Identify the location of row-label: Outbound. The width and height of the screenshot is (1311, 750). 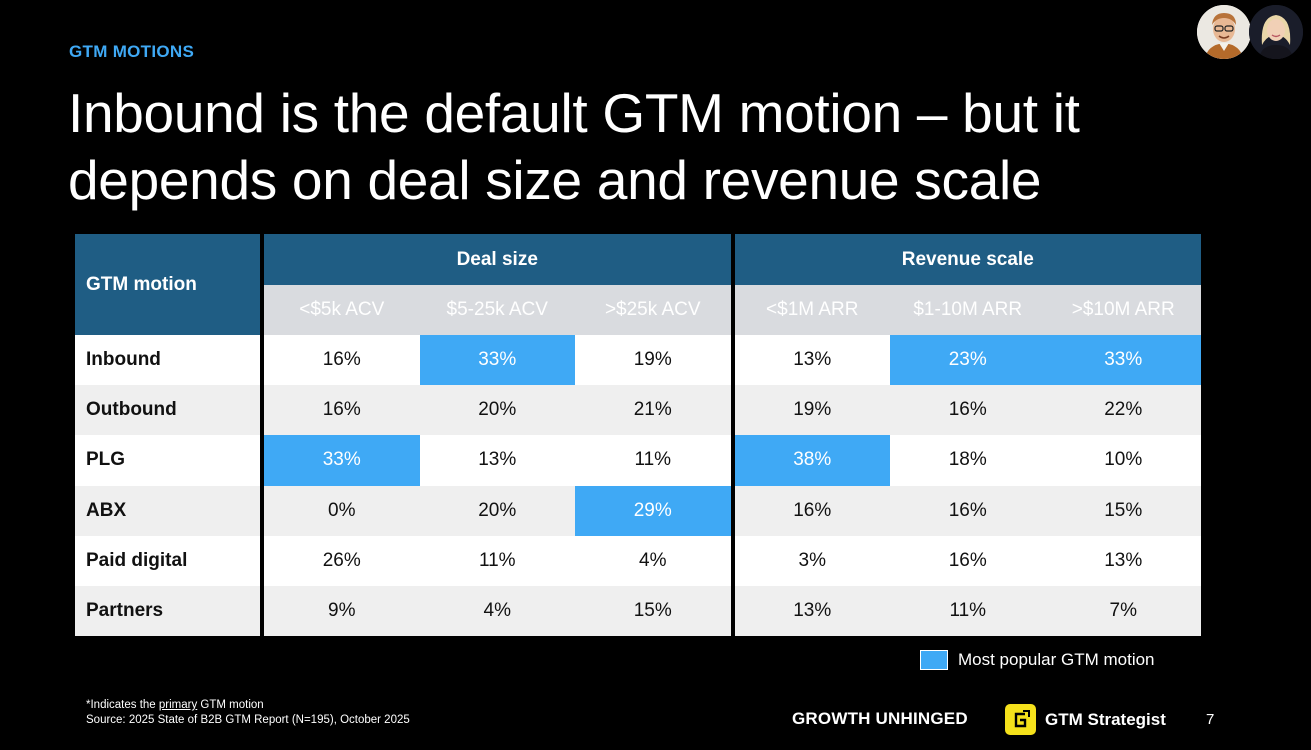
(167, 410).